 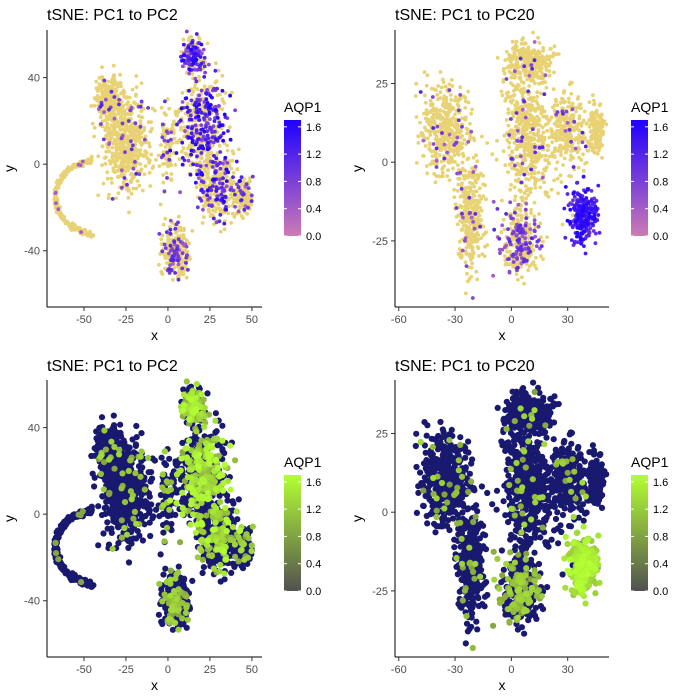 I want to click on colorbar-tick-label: 1.6, so click(x=313, y=128).